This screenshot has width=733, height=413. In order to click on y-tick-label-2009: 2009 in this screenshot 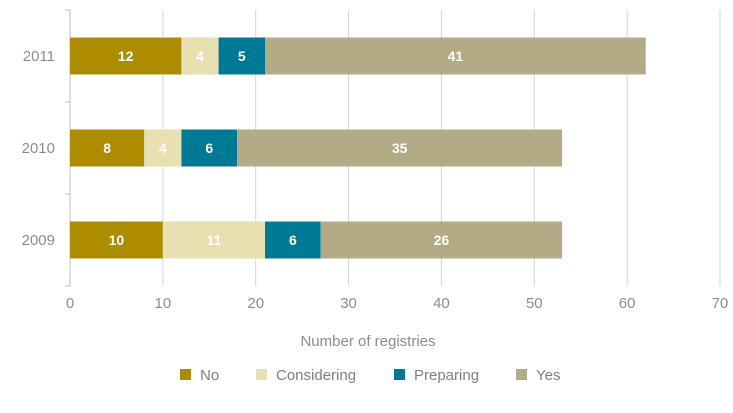, I will do `click(38, 240)`.